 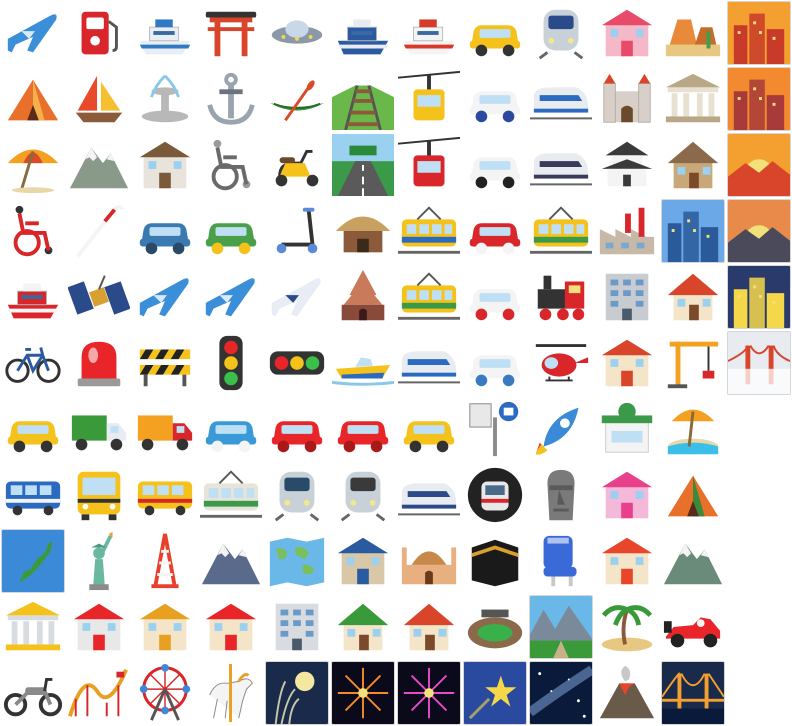 I want to click on milky-way-icon, so click(x=561, y=693).